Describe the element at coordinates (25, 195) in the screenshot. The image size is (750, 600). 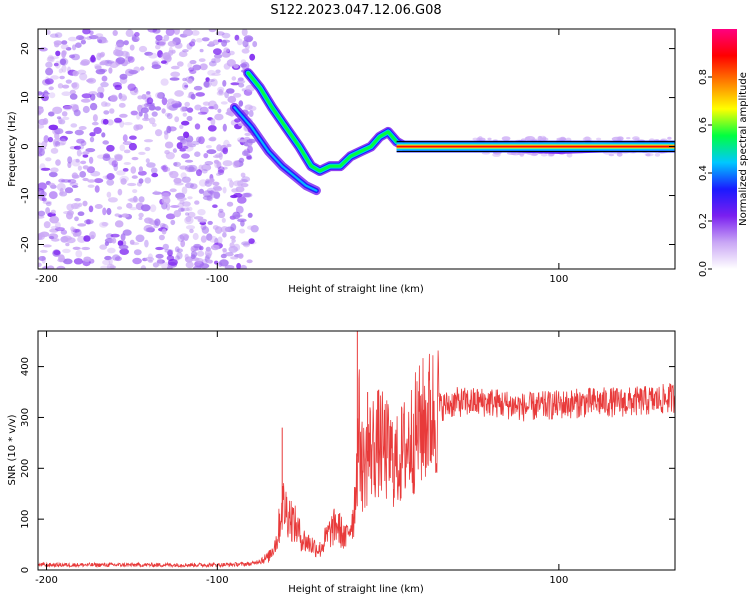
I see `spectrogram-ytick-label: -10` at that location.